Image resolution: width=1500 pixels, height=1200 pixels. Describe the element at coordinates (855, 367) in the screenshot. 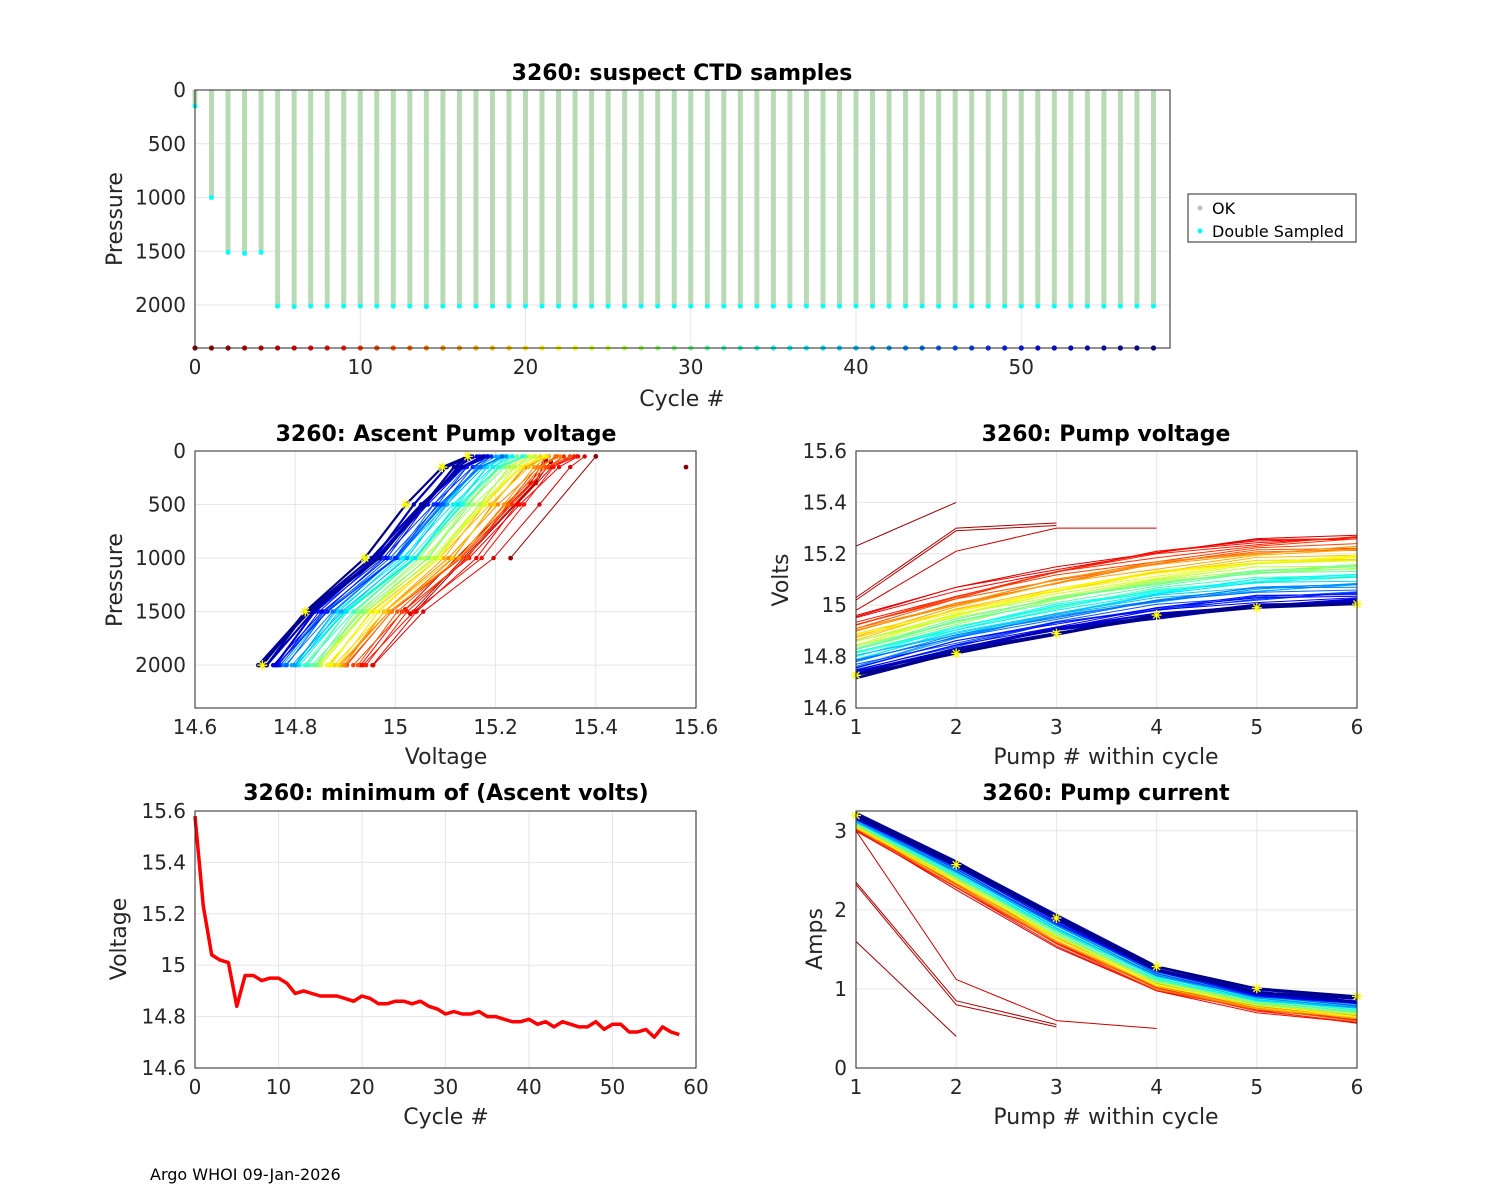

I see `x-tick-label: 40` at that location.